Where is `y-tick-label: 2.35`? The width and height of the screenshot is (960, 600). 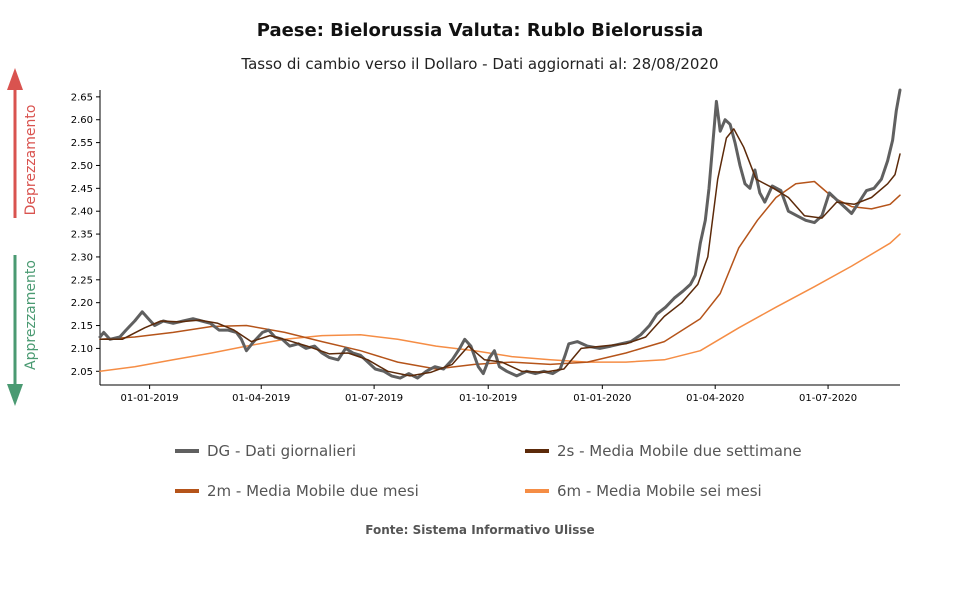 y-tick-label: 2.35 is located at coordinates (82, 235).